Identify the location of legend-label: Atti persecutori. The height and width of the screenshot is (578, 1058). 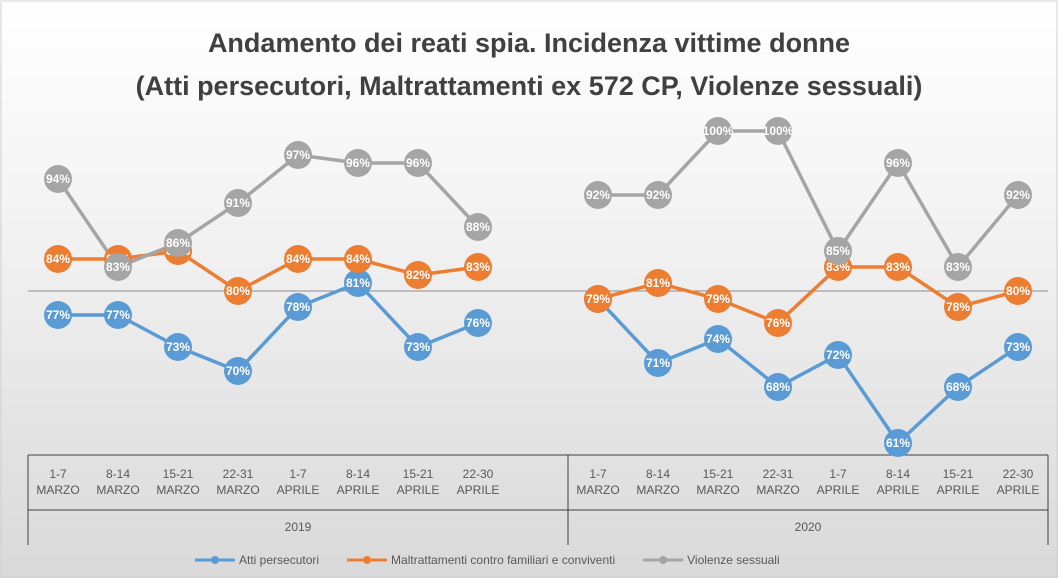
(279, 560).